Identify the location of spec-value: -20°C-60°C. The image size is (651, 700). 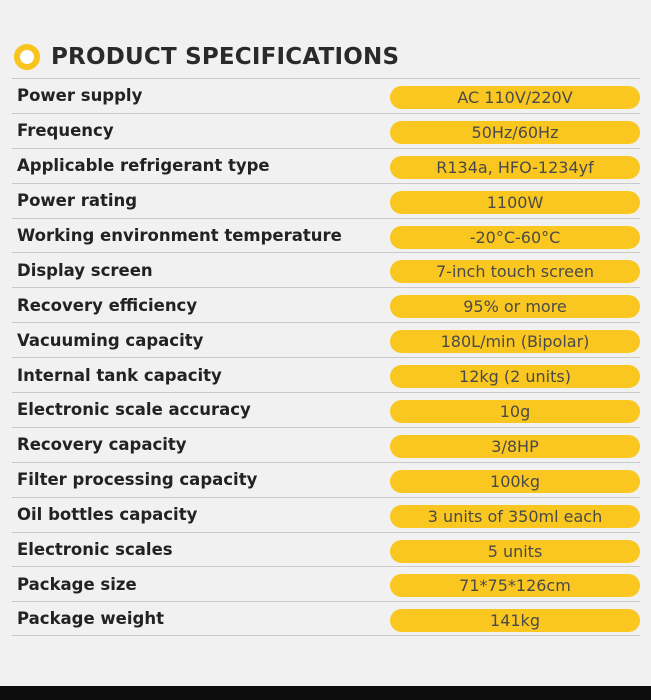
(515, 237).